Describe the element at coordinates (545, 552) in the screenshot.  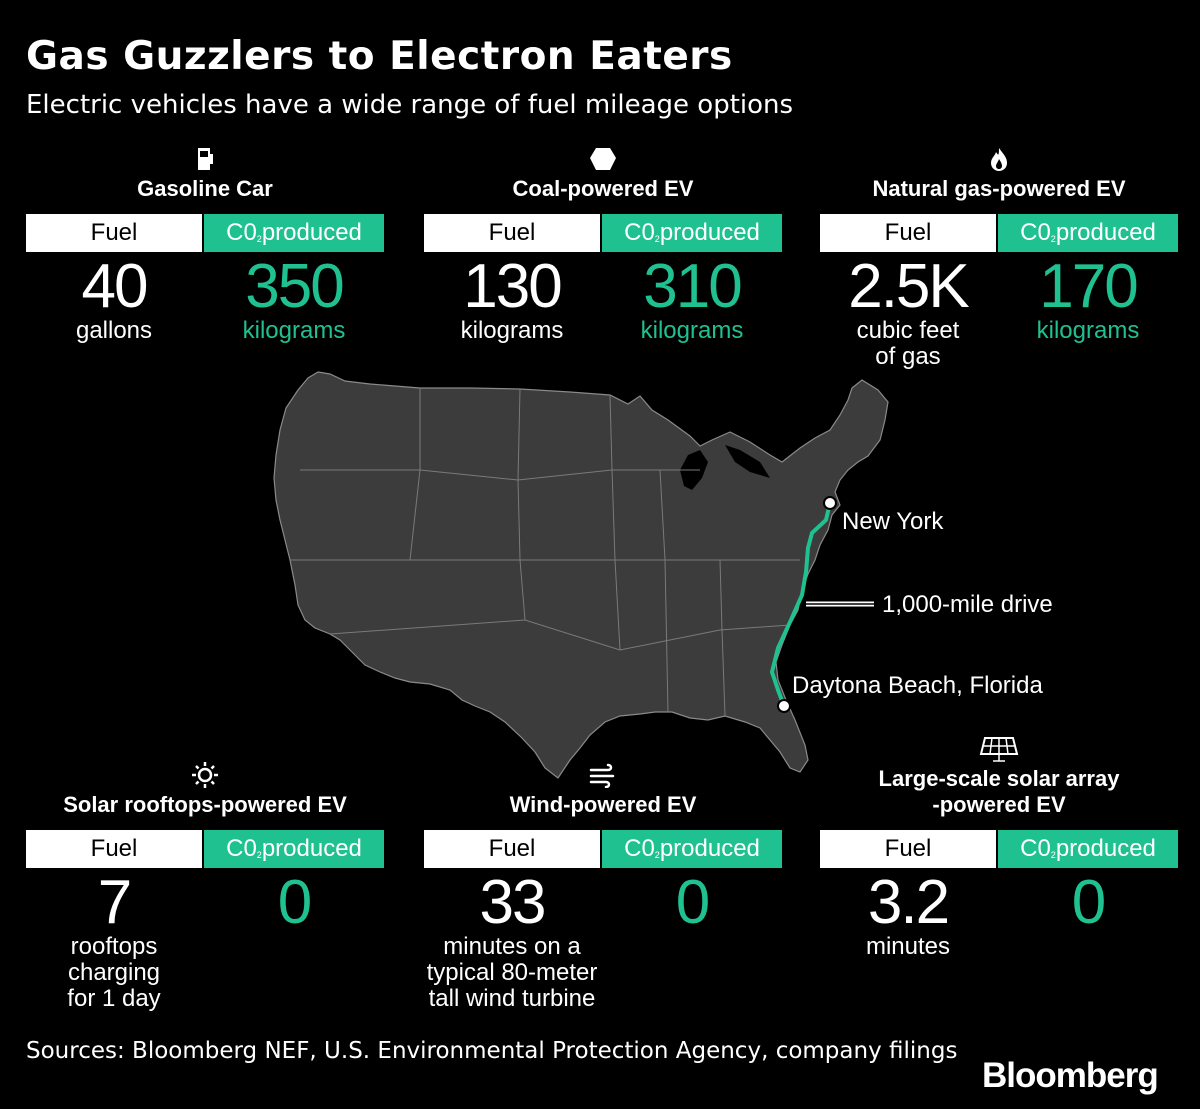
I see `state-borders` at that location.